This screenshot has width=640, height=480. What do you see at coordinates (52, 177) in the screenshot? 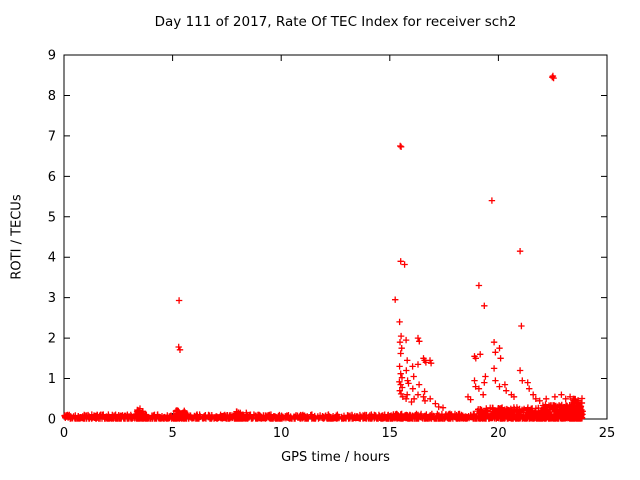
I see `y-tick-label: 6` at bounding box center [52, 177].